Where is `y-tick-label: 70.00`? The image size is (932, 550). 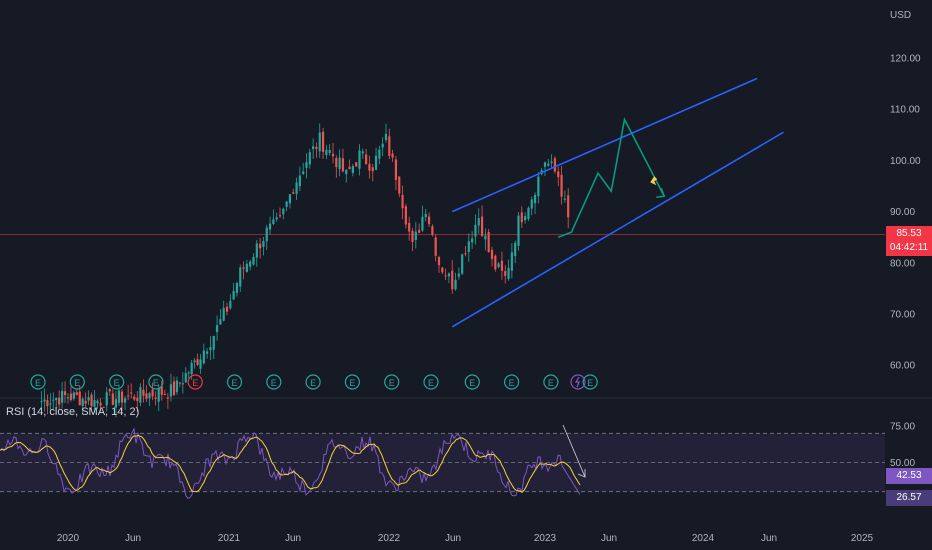 y-tick-label: 70.00 is located at coordinates (902, 315).